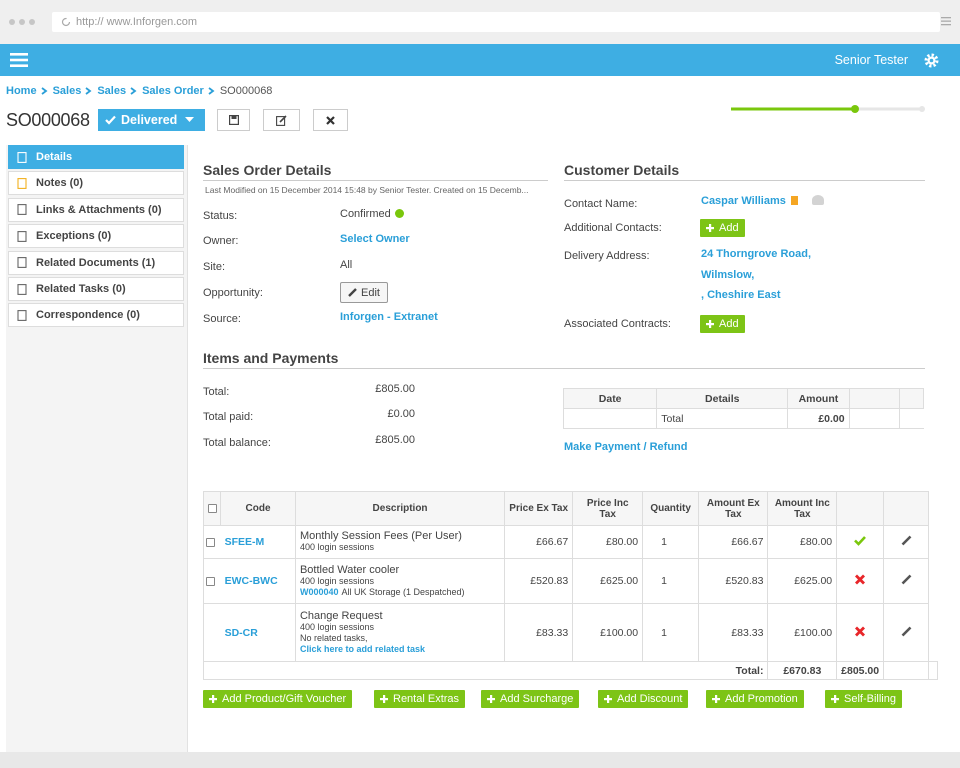 This screenshot has height=768, width=960. Describe the element at coordinates (863, 699) in the screenshot. I see `action-button: Self-Billing` at that location.